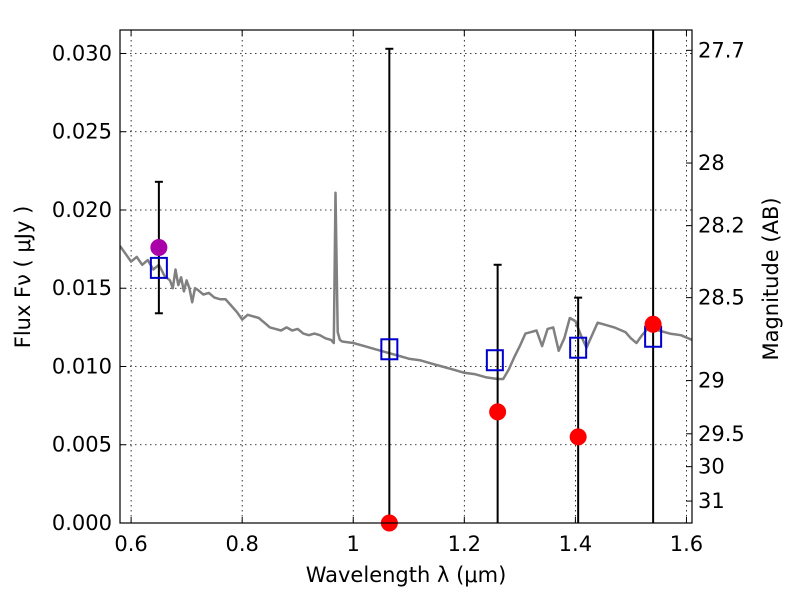  Describe the element at coordinates (771, 278) in the screenshot. I see `y2-axis-title: Magnitude (AB)` at that location.